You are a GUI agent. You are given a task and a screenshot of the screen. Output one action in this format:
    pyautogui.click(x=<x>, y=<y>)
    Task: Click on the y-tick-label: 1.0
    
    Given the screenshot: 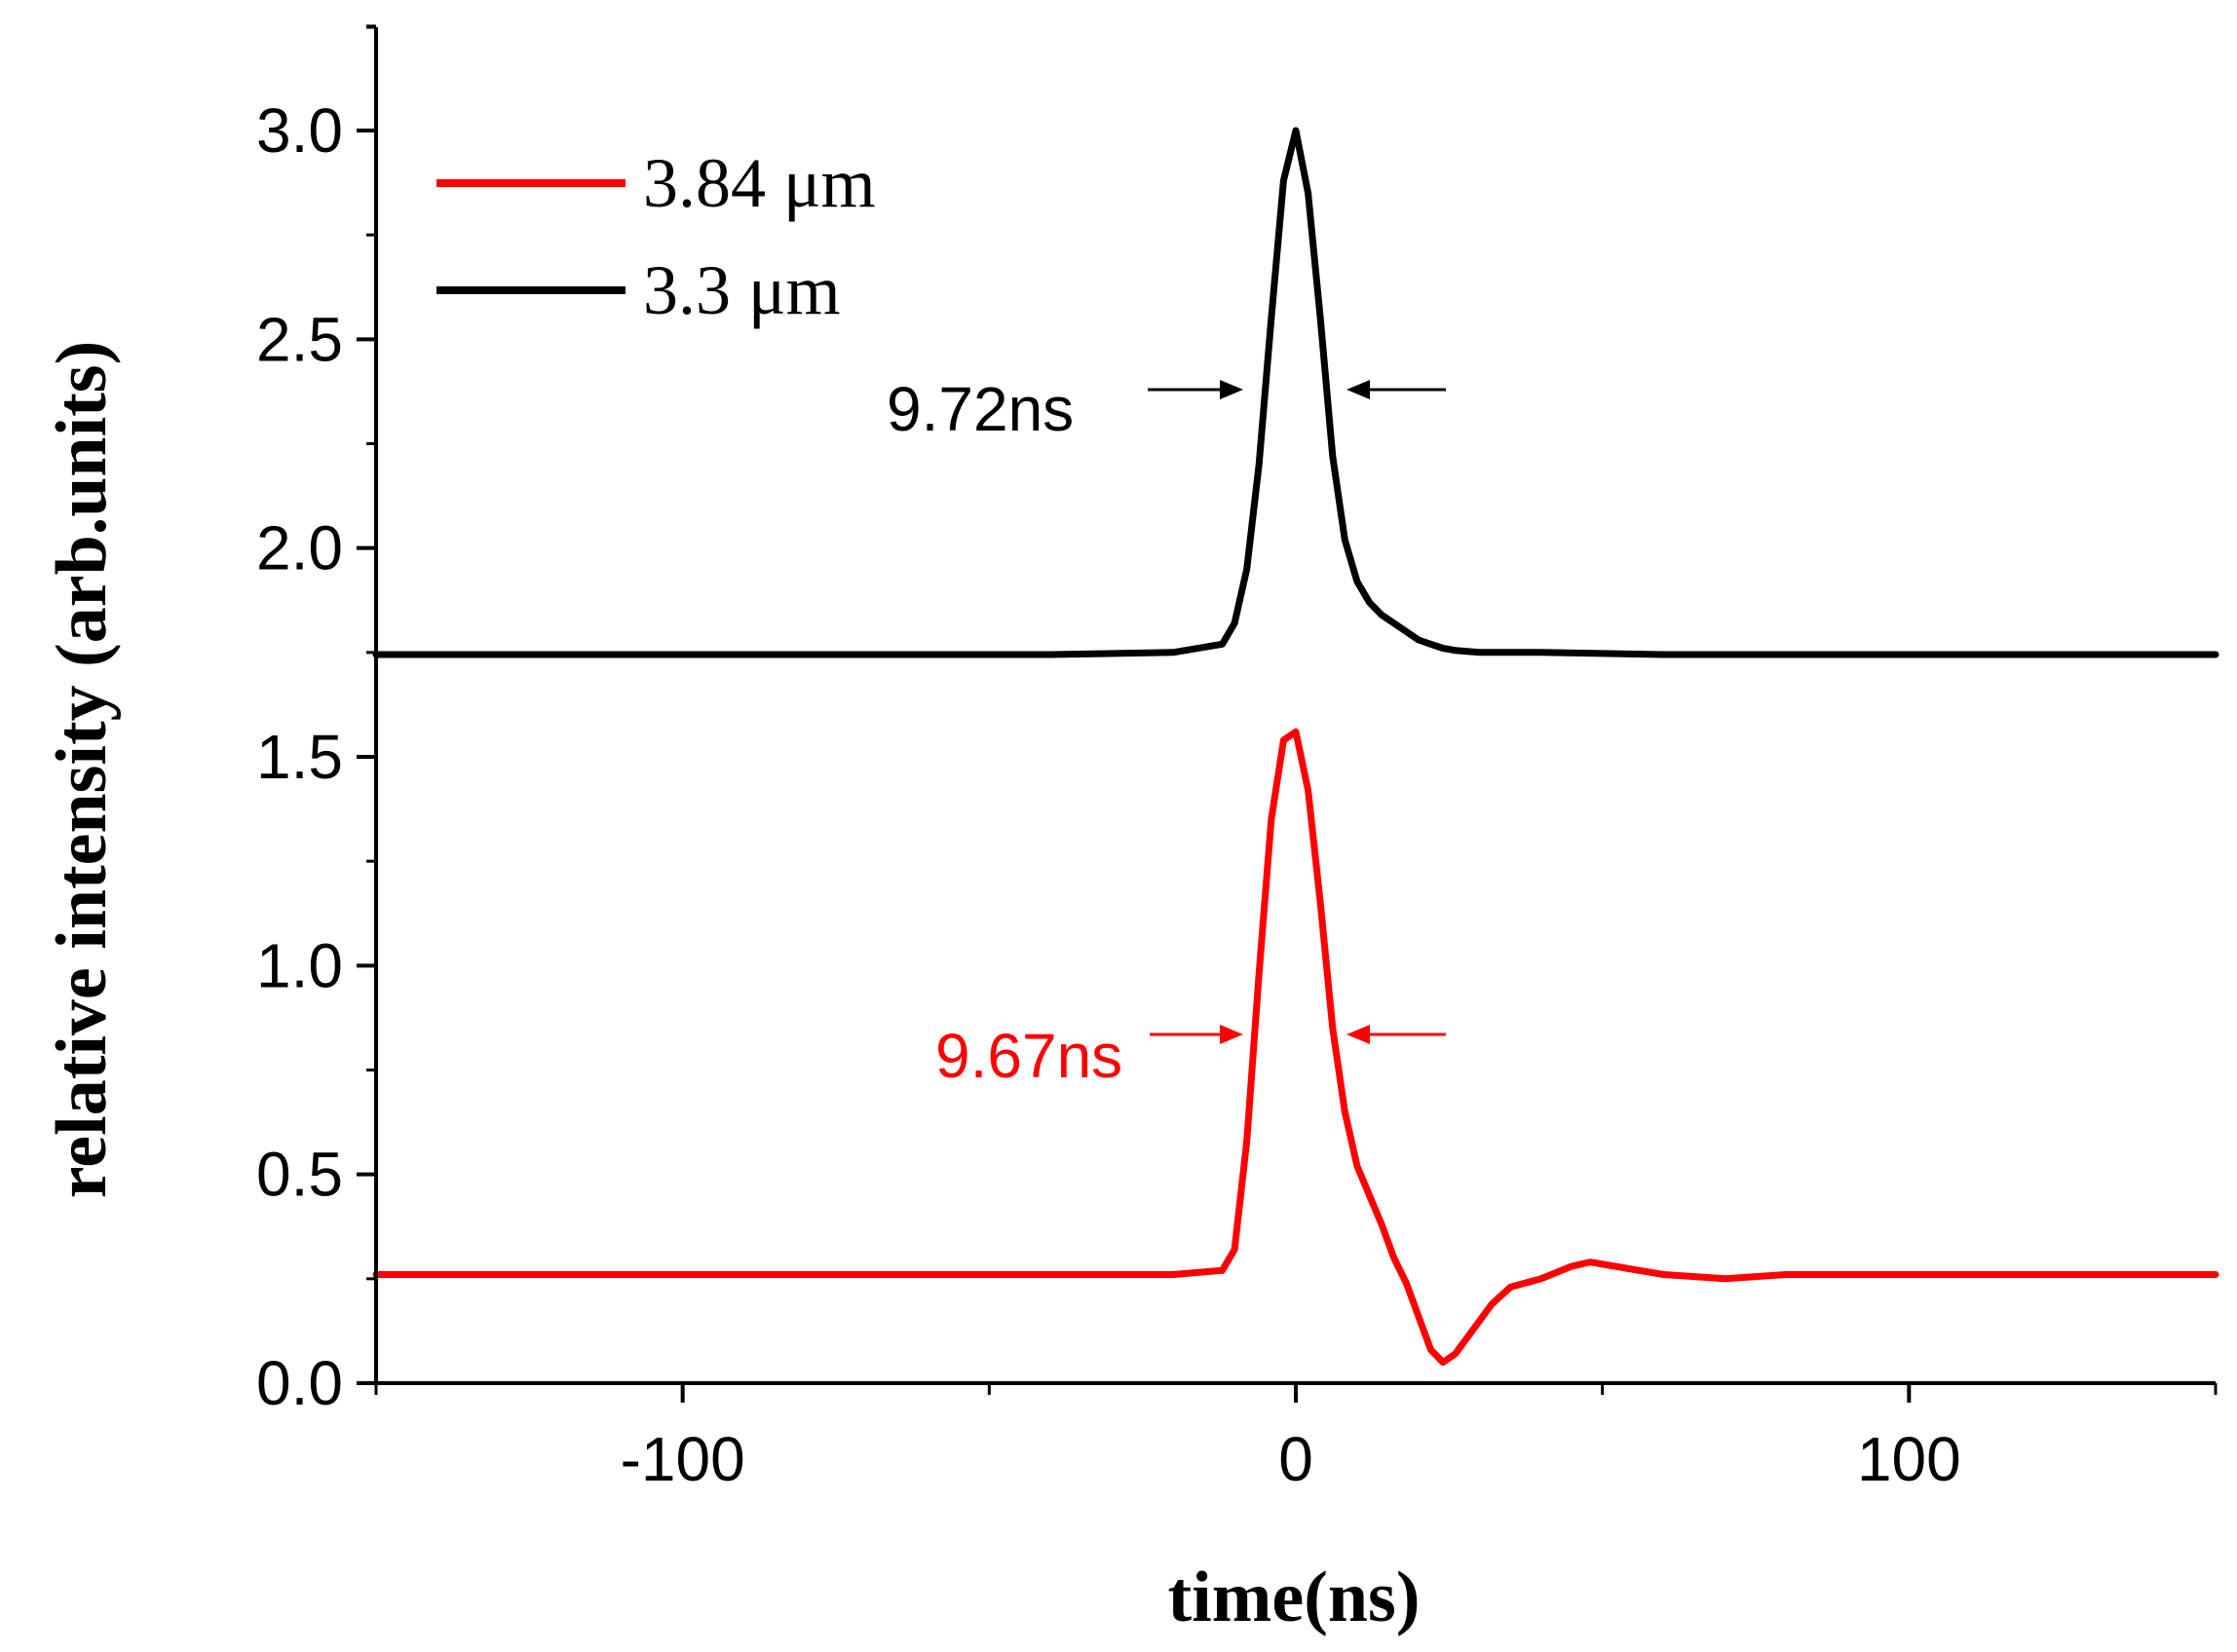 What is the action you would take?
    pyautogui.click(x=299, y=965)
    